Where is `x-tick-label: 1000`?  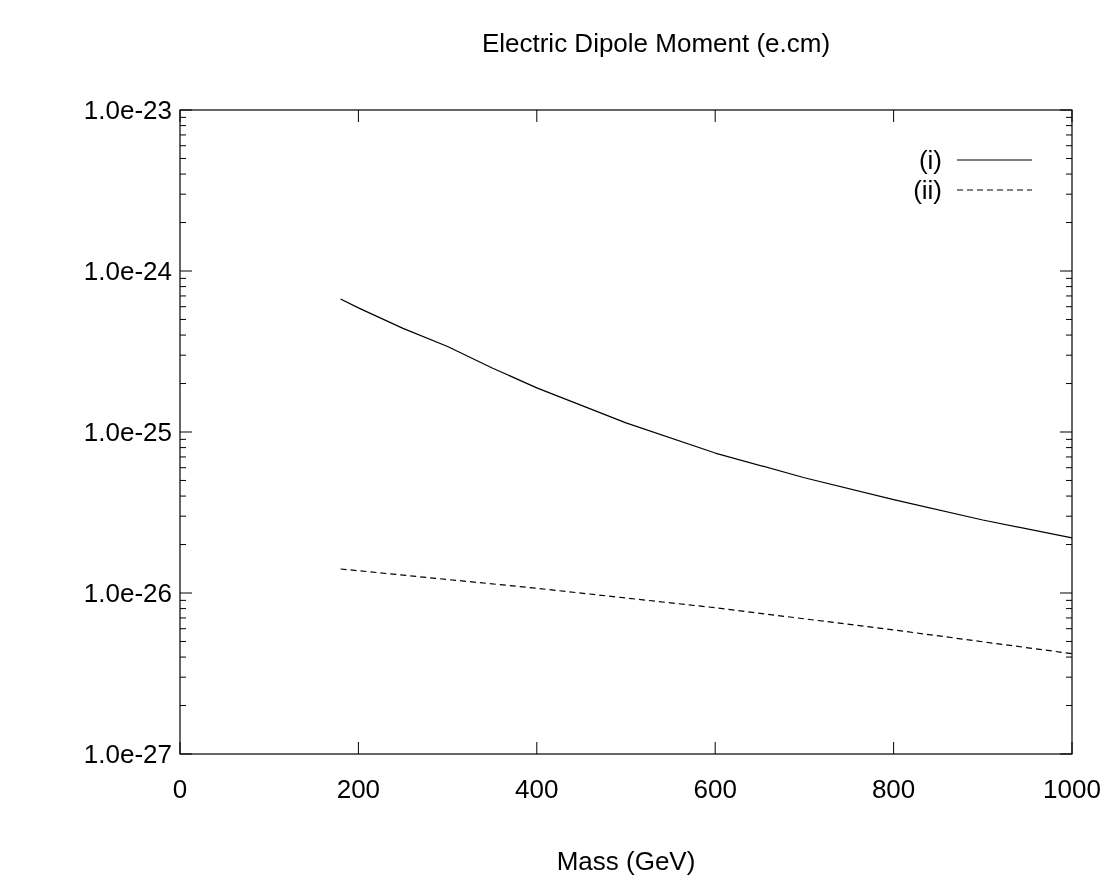 x-tick-label: 1000 is located at coordinates (1072, 789).